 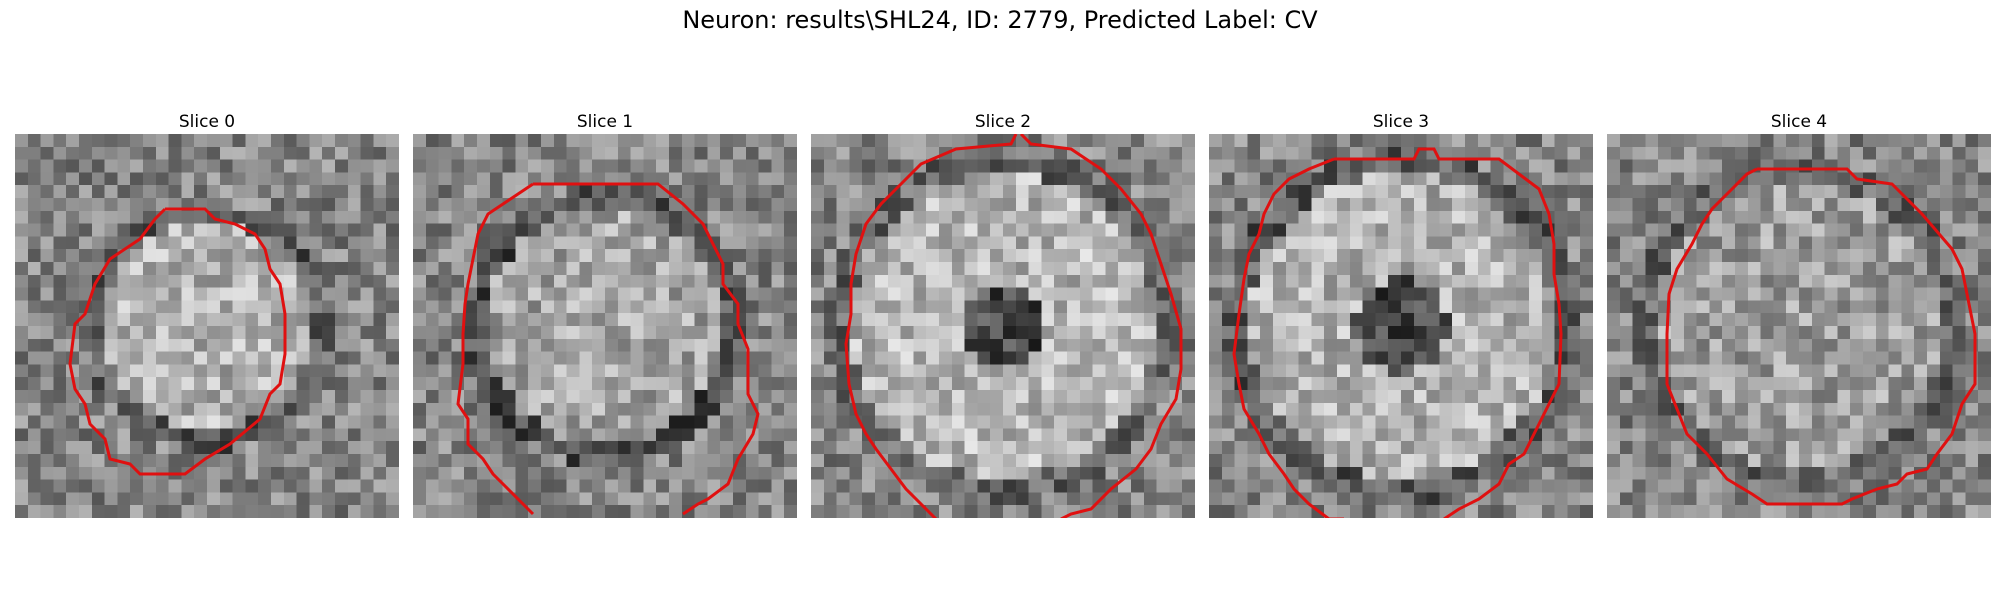 I want to click on slice-title: Slice 4, so click(x=1799, y=122).